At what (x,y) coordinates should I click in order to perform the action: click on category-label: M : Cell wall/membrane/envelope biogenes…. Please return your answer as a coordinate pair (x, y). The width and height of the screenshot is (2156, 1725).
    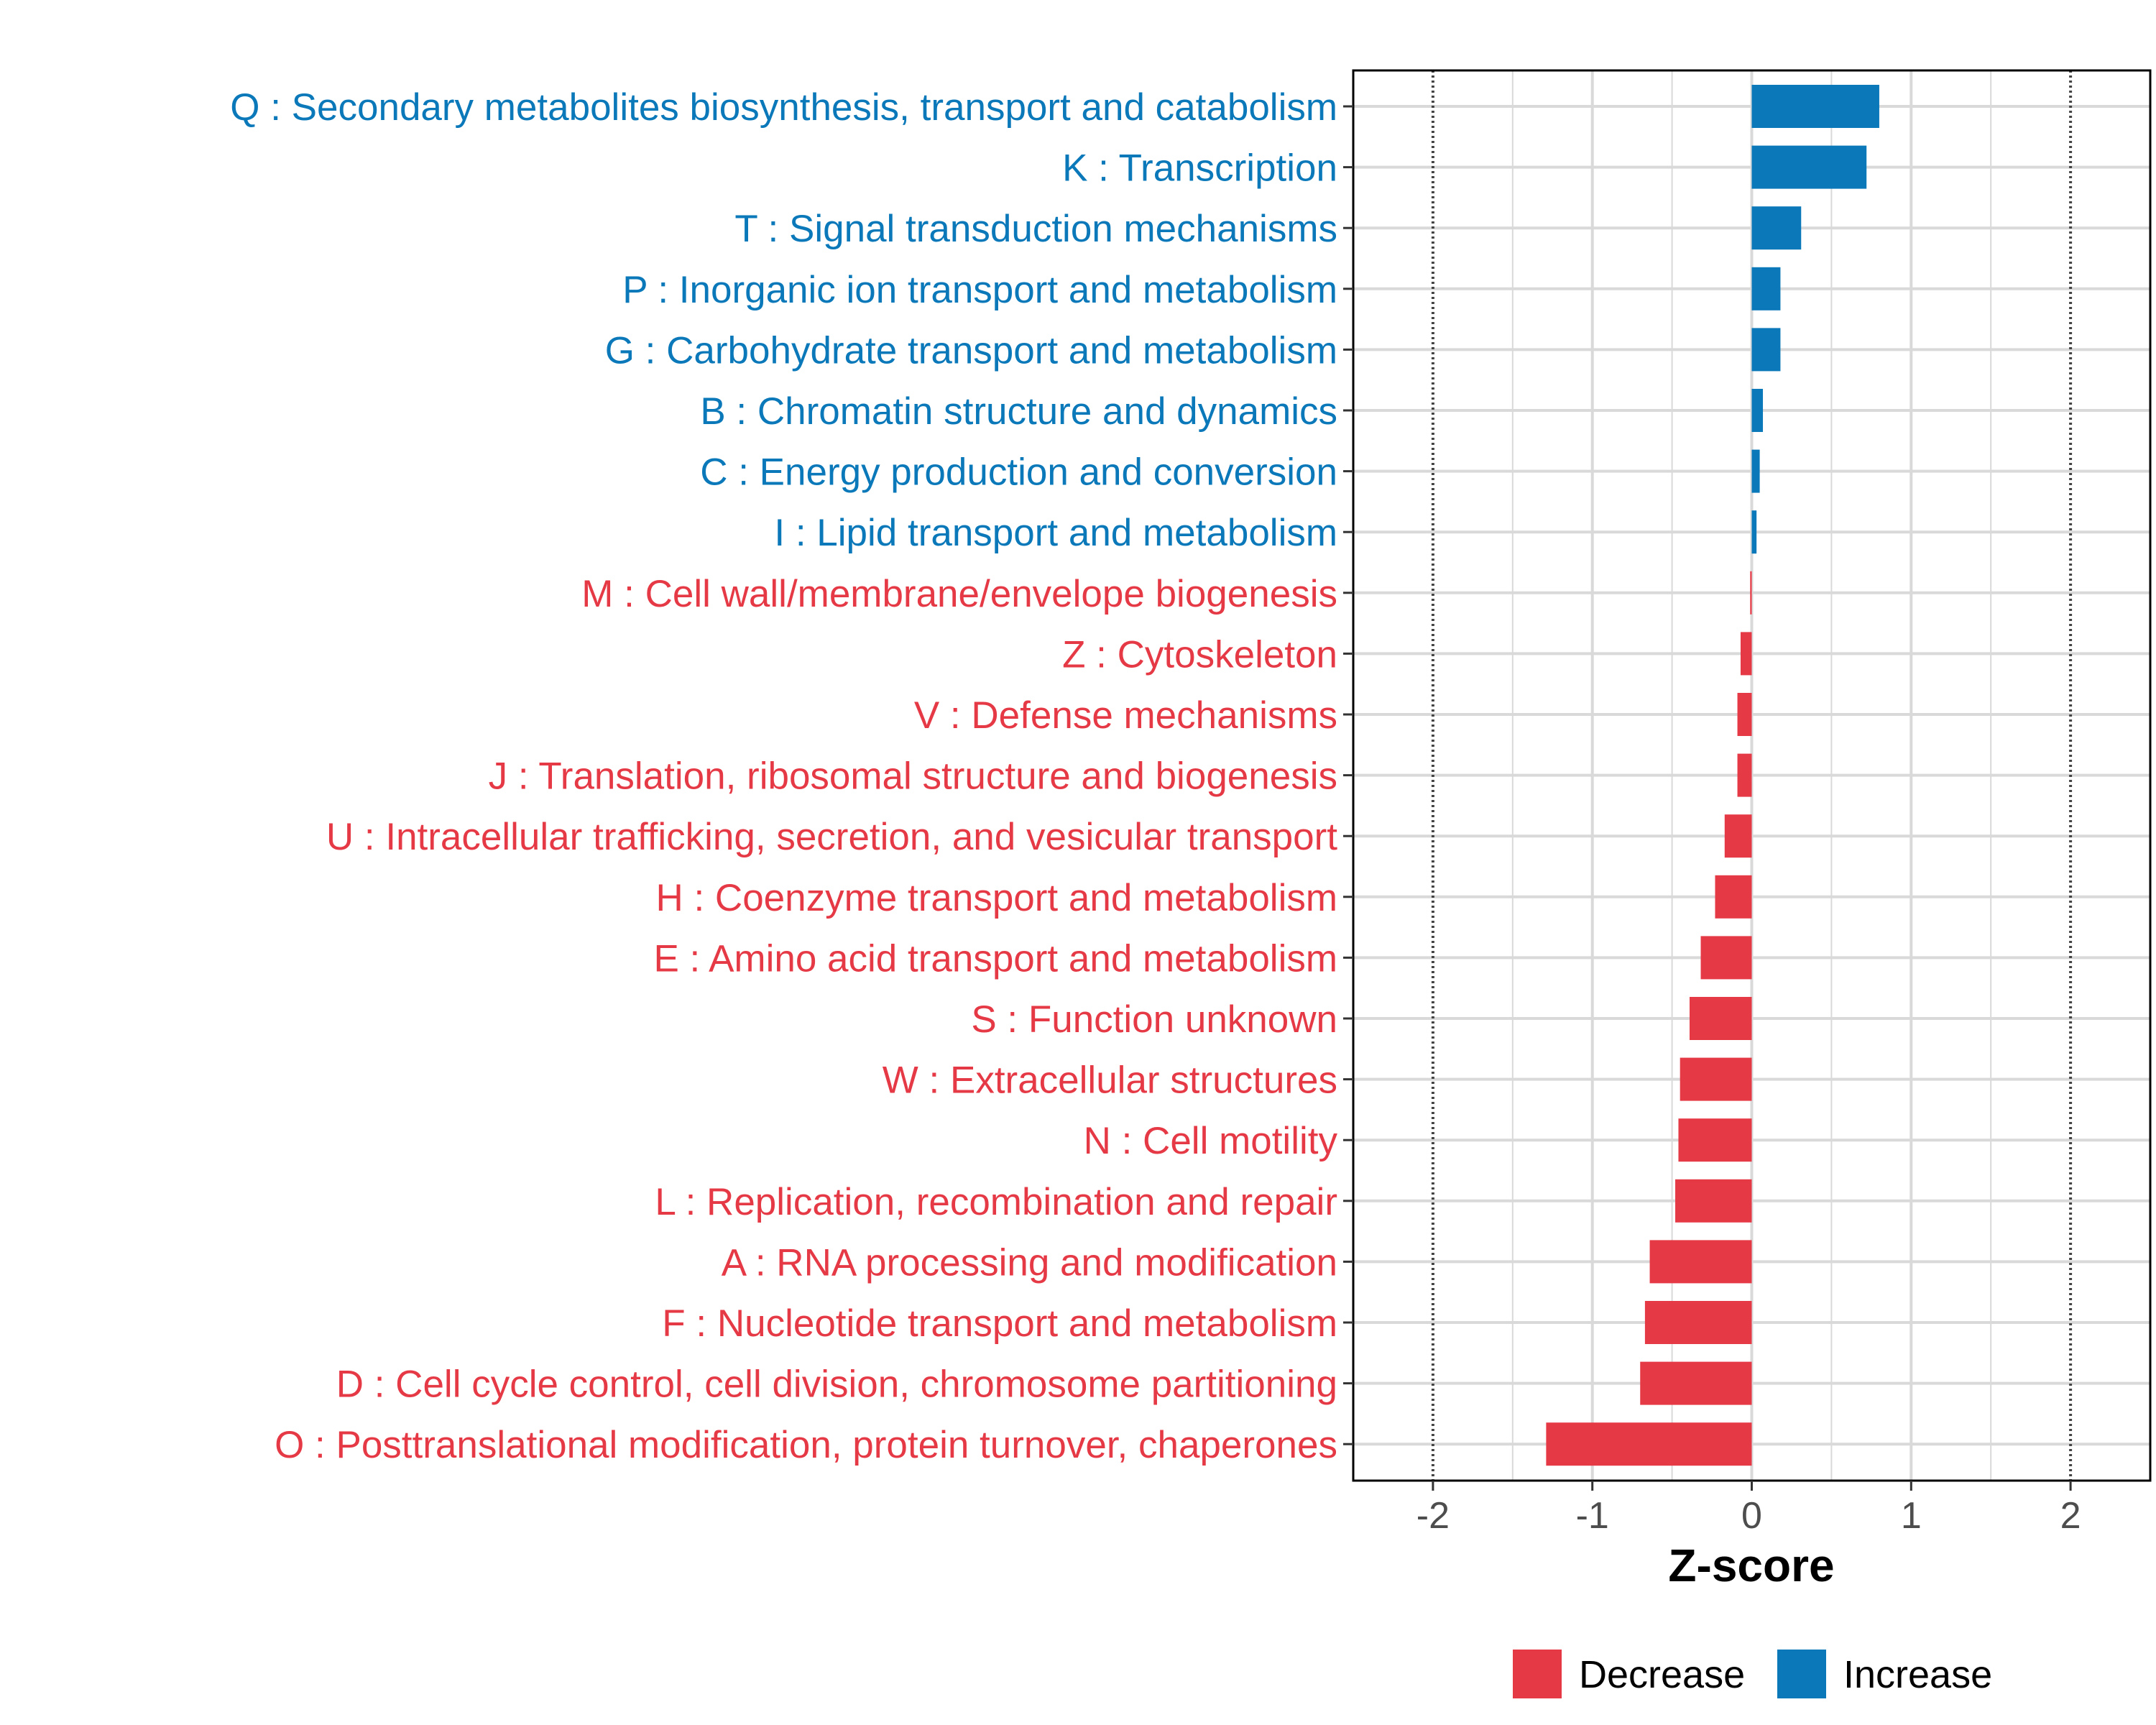
    Looking at the image, I should click on (959, 594).